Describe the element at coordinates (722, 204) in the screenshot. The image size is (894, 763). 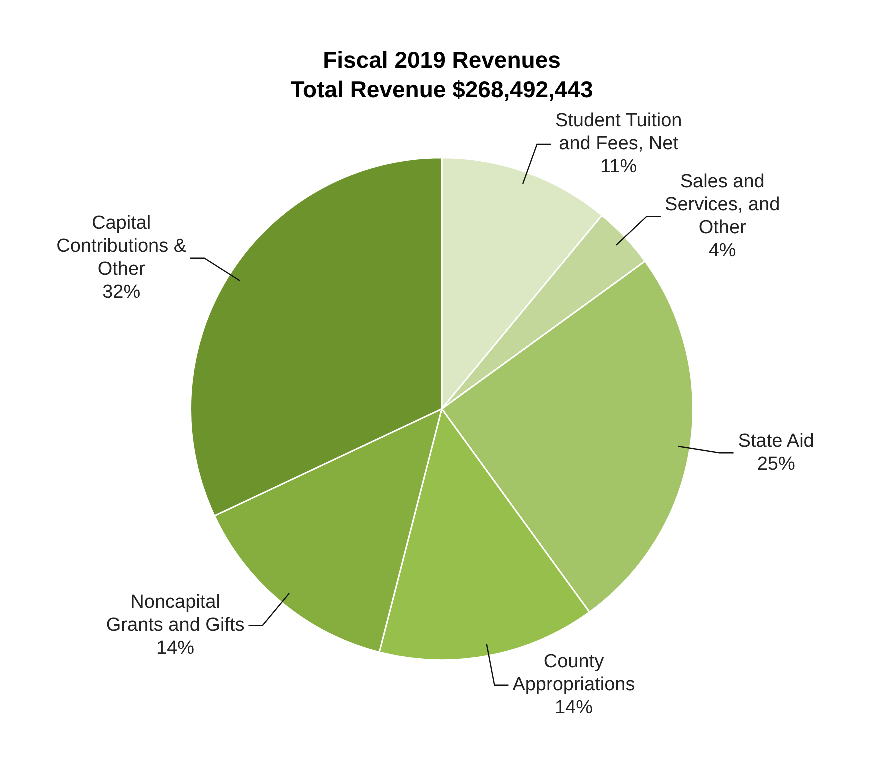
I see `slice-label: Sales and Services, and Other` at that location.